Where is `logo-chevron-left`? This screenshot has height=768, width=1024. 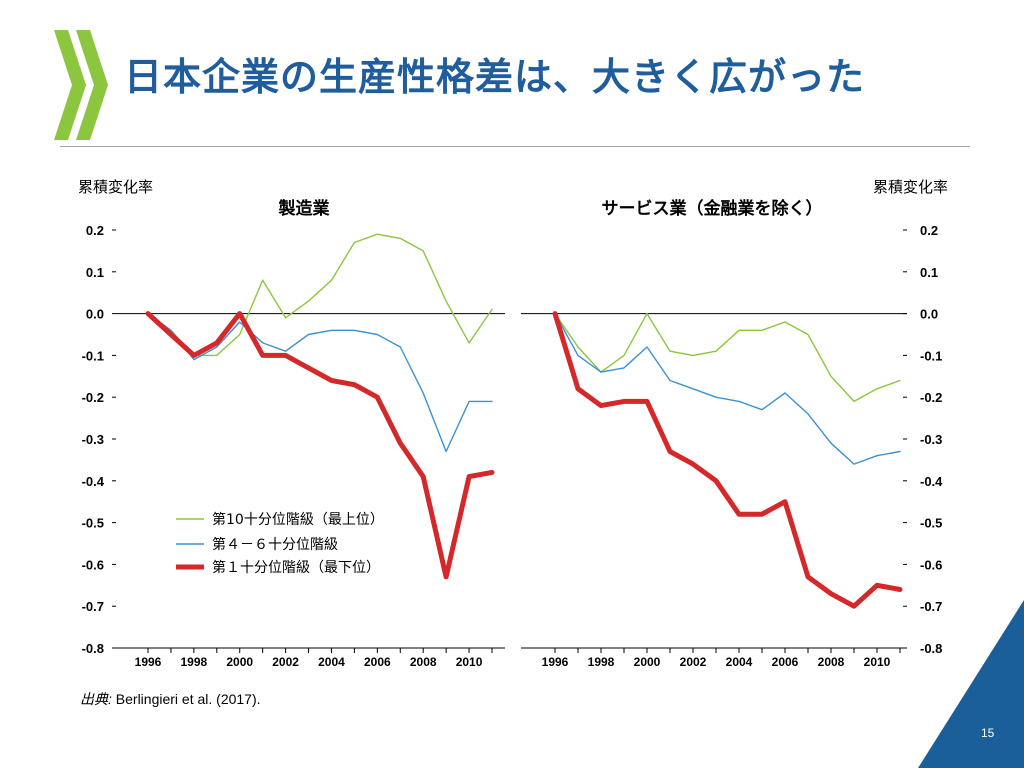 logo-chevron-left is located at coordinates (70, 85).